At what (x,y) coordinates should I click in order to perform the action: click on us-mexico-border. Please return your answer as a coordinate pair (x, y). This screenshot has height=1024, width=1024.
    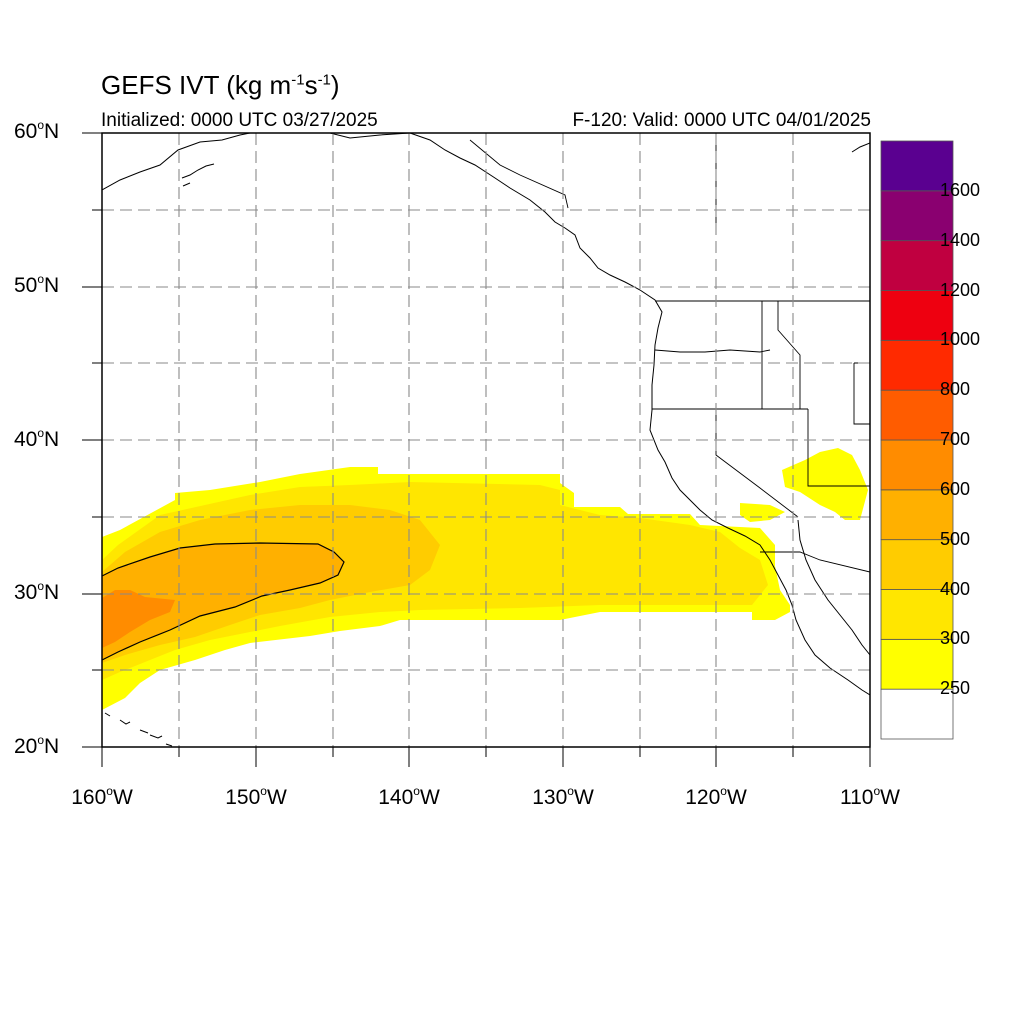
    Looking at the image, I should click on (815, 562).